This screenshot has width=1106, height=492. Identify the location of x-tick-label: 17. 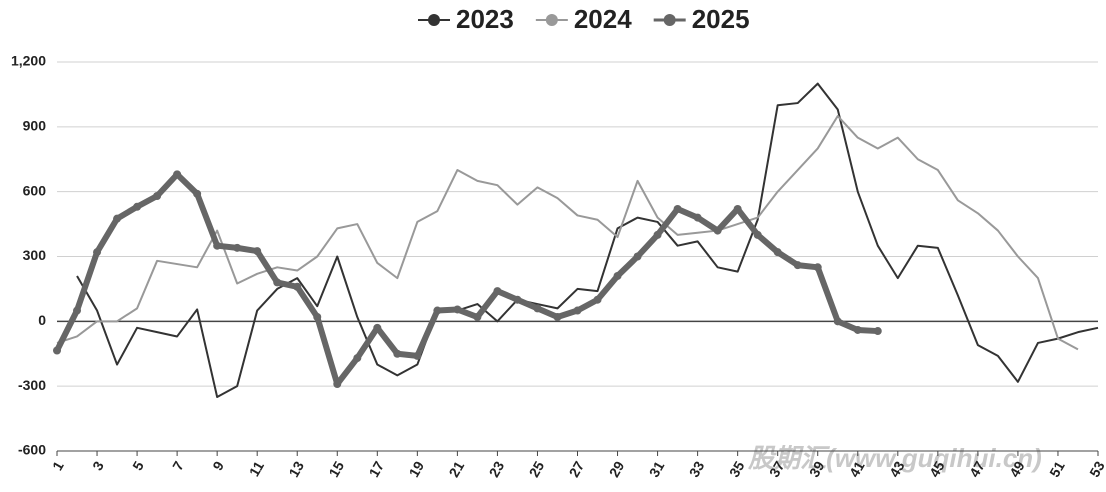
(376, 469).